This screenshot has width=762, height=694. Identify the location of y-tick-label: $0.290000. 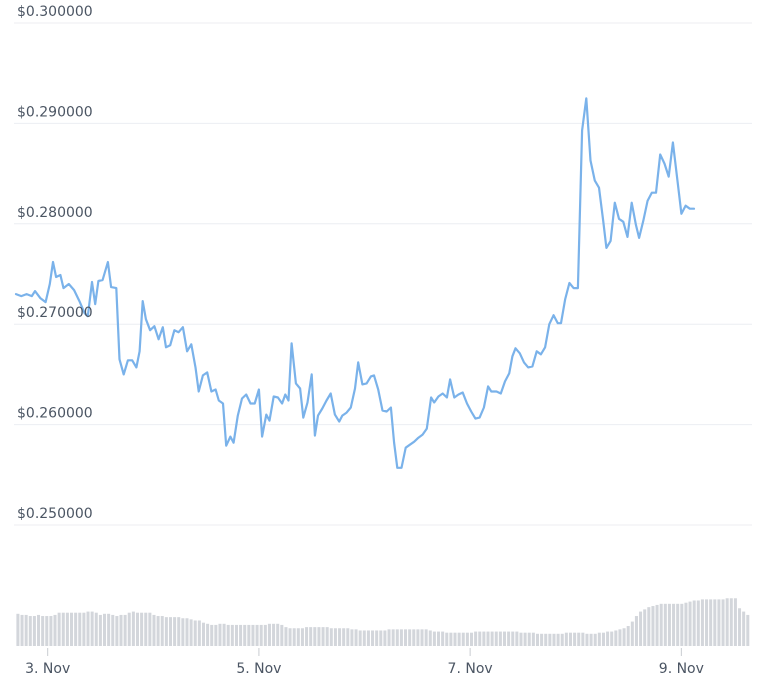
(55, 112).